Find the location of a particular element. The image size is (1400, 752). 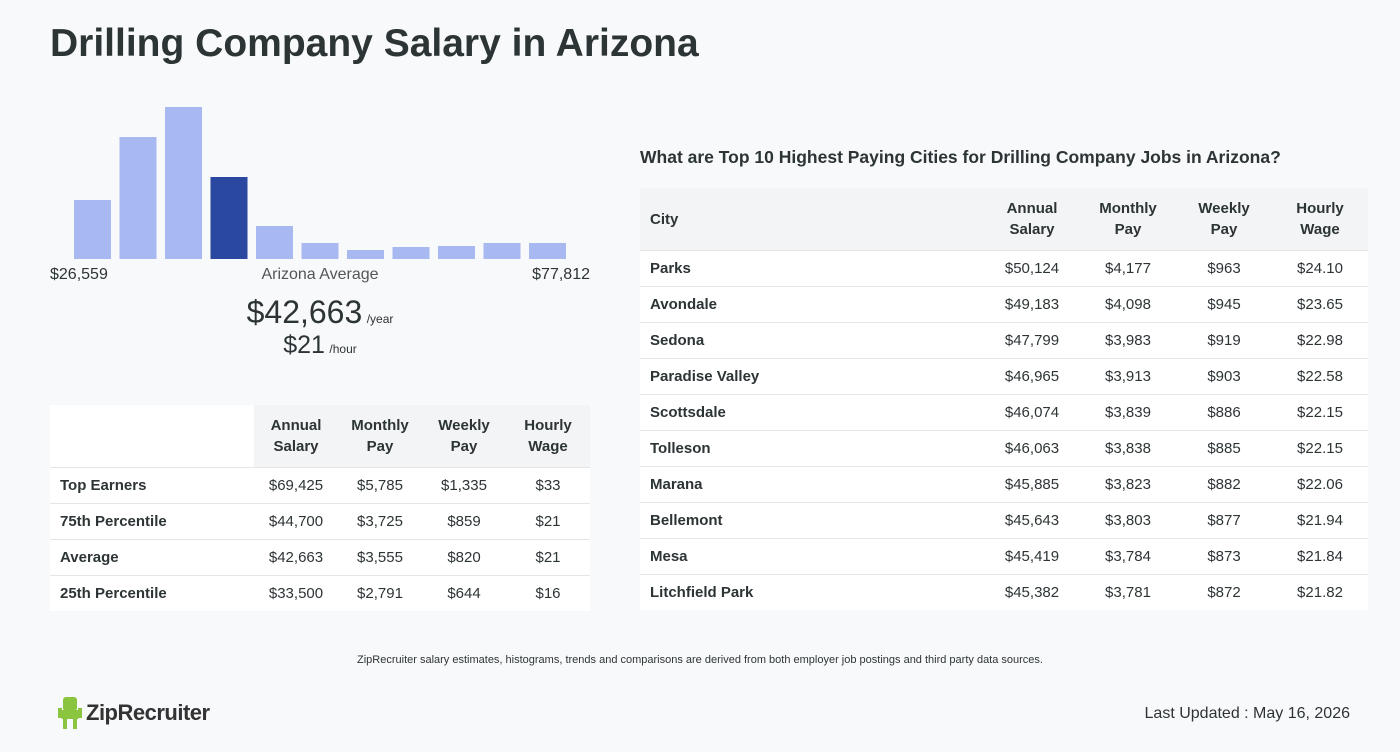

cell: $21 is located at coordinates (548, 557).